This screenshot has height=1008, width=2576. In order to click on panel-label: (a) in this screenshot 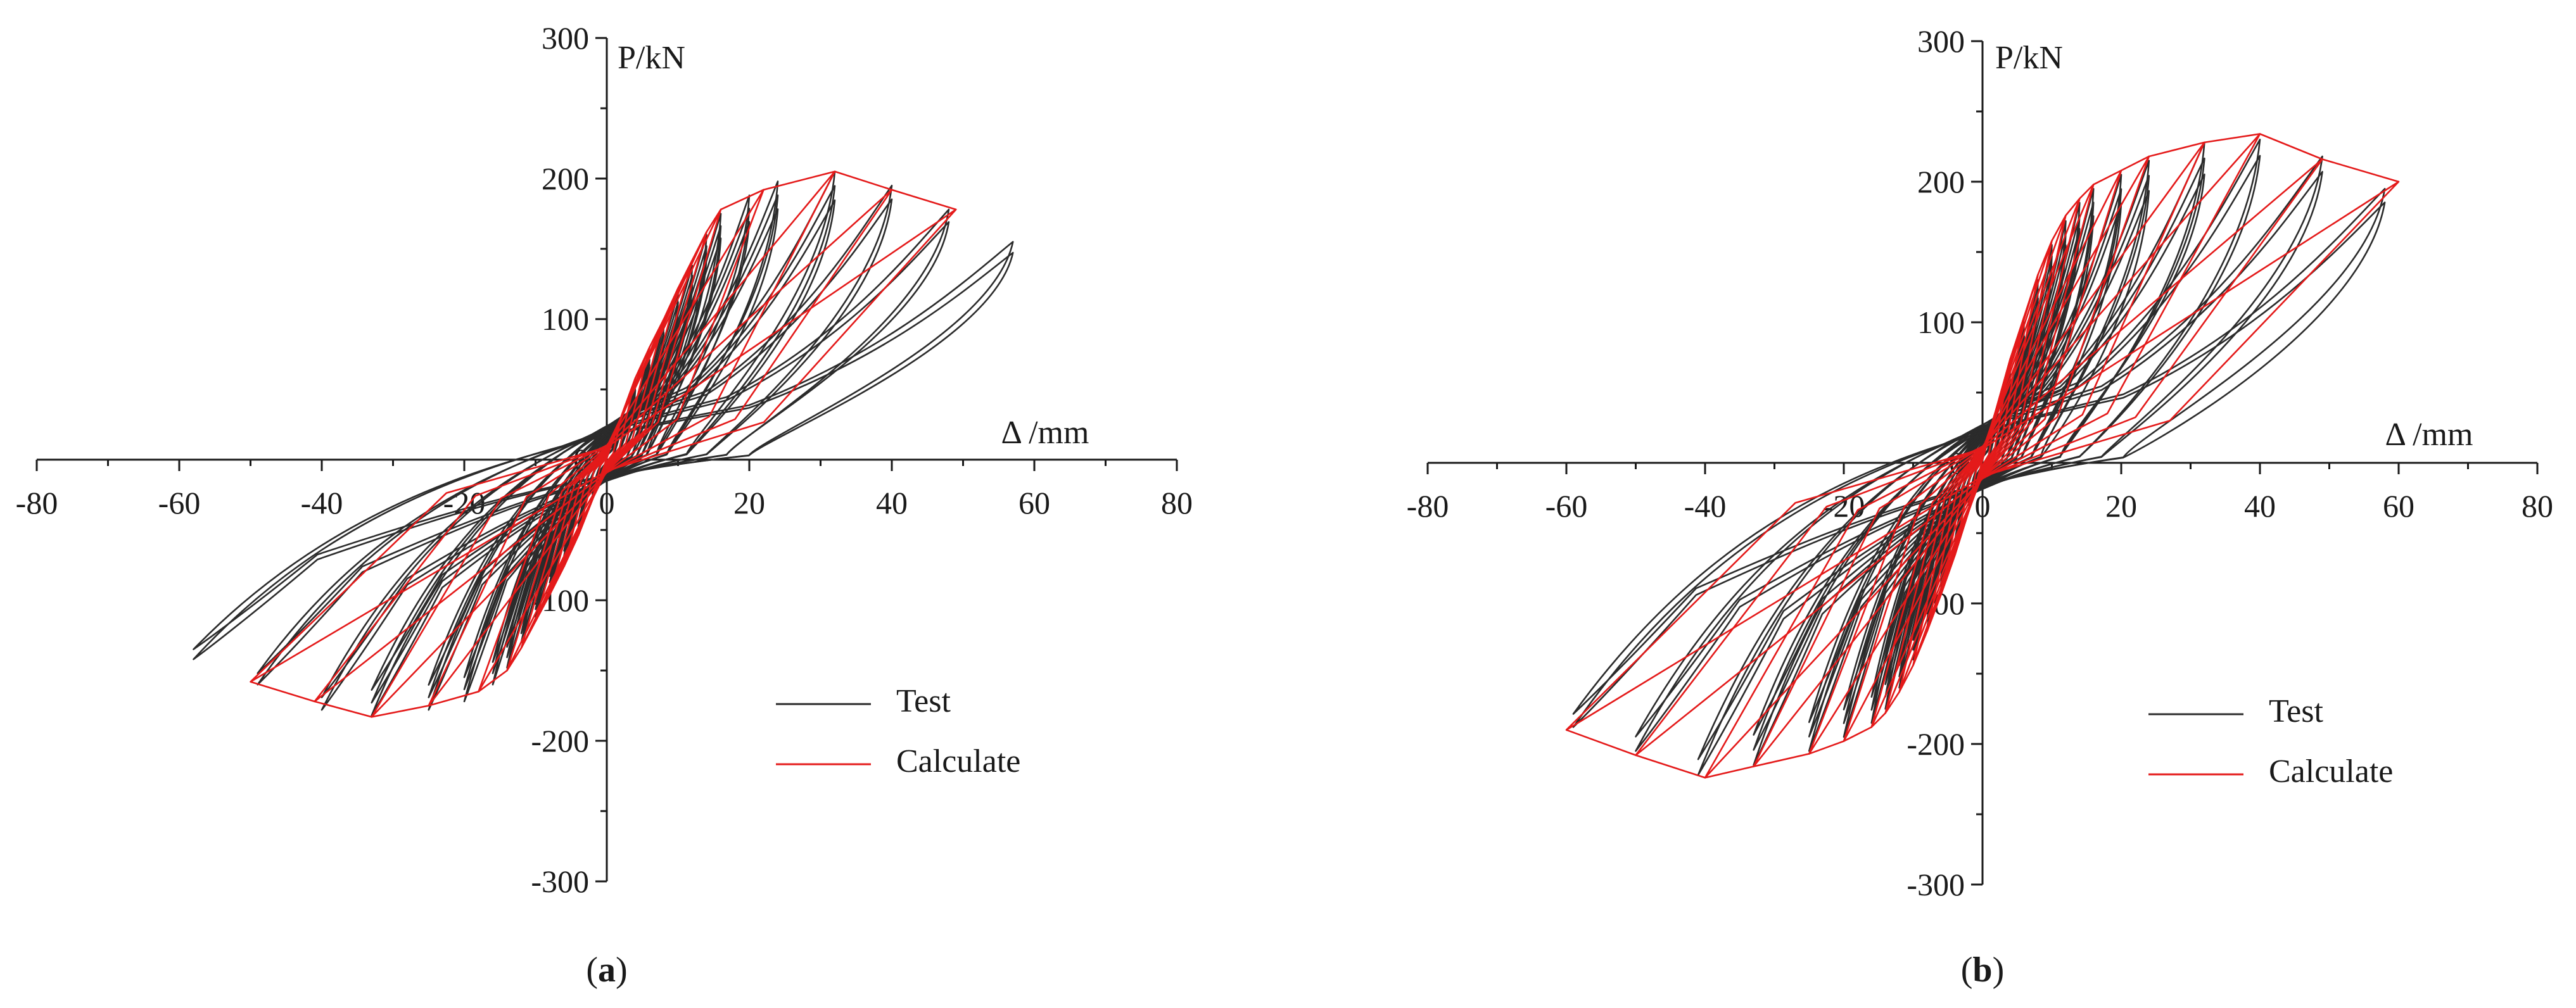, I will do `click(606, 970)`.